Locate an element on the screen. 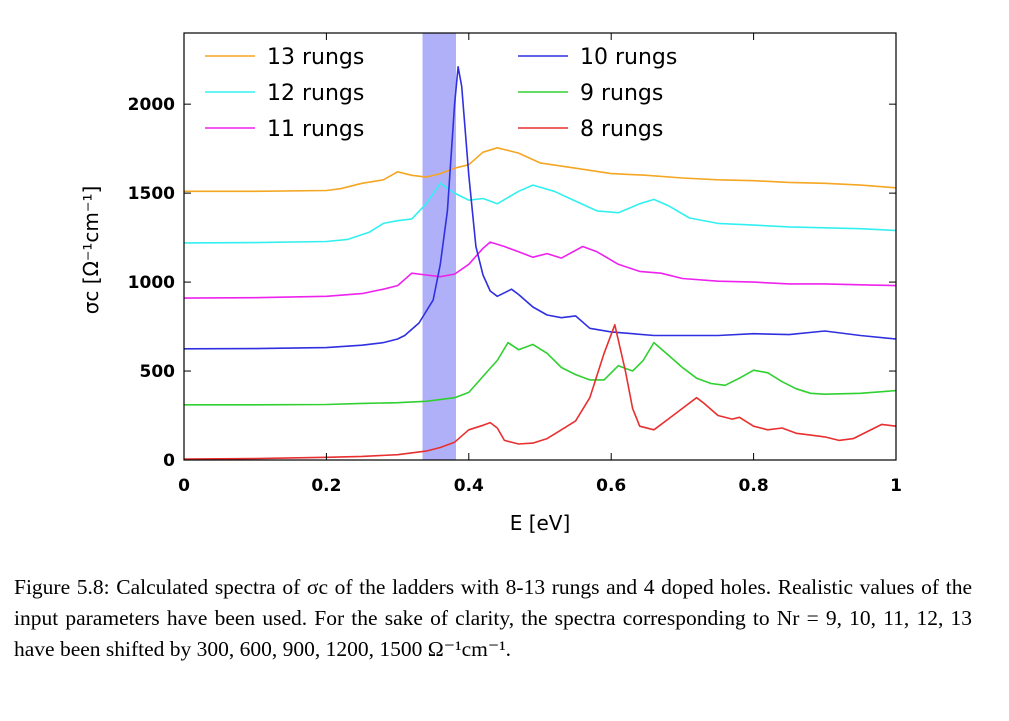  y-tick-label: 0 is located at coordinates (169, 461).